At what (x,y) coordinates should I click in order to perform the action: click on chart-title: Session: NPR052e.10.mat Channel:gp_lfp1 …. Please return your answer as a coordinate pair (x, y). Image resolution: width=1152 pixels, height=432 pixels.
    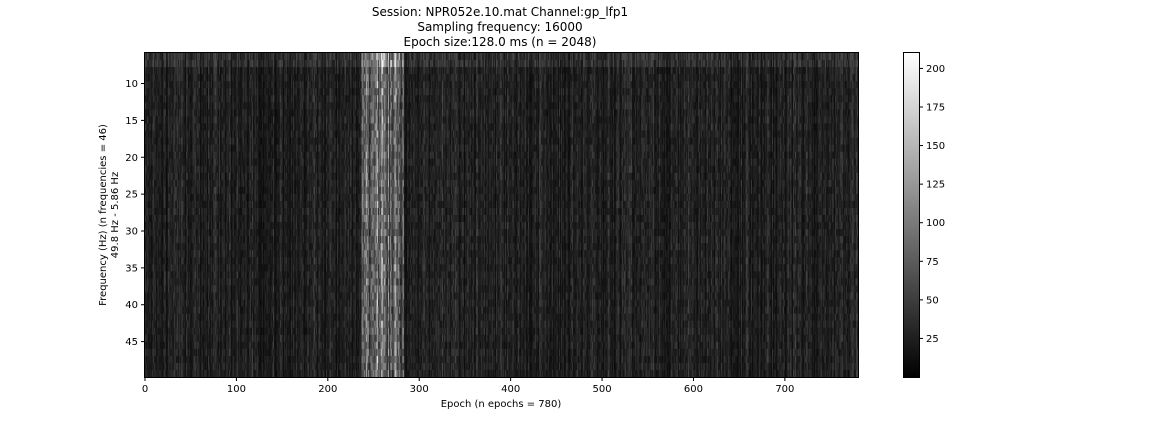
    Looking at the image, I should click on (500, 27).